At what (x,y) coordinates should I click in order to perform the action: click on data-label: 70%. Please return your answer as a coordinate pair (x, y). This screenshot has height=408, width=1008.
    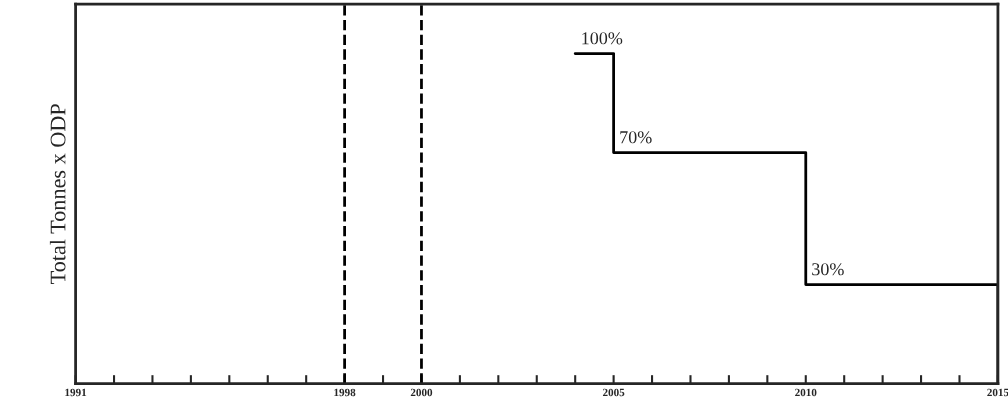
    Looking at the image, I should click on (636, 137).